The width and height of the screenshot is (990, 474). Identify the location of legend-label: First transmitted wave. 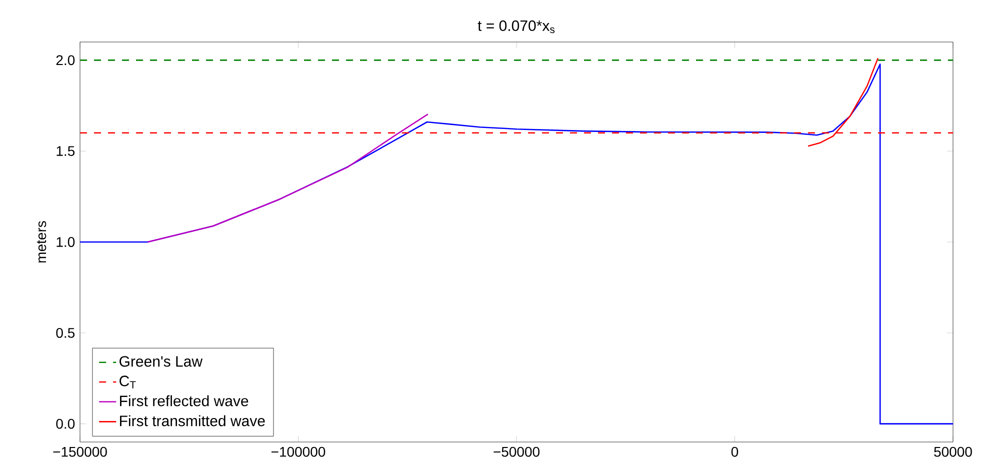
(192, 420).